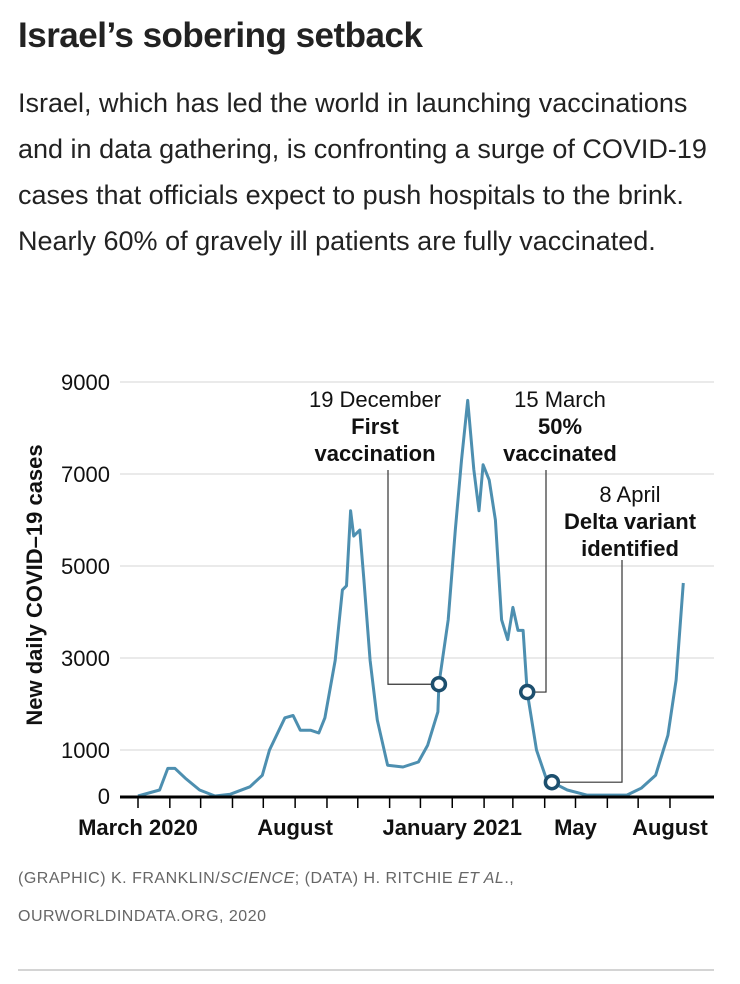 This screenshot has width=740, height=984. Describe the element at coordinates (85, 474) in the screenshot. I see `y-tick-label: 7000` at that location.